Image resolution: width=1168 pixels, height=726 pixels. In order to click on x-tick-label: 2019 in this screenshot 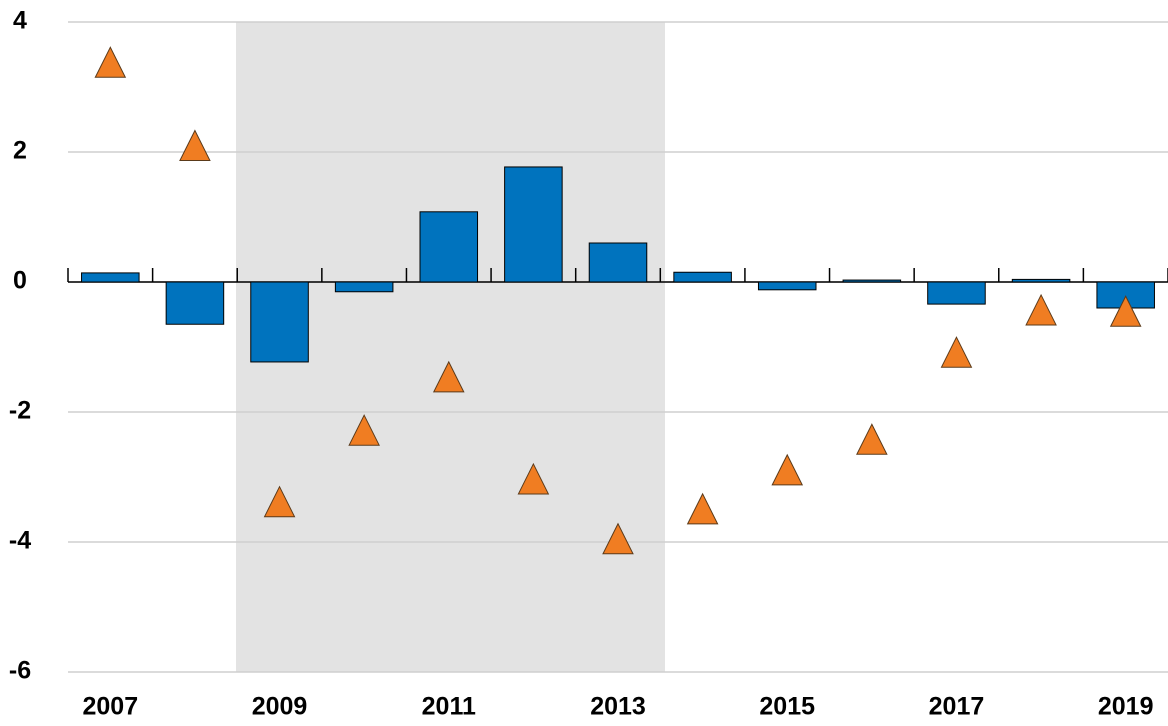, I will do `click(1126, 707)`.